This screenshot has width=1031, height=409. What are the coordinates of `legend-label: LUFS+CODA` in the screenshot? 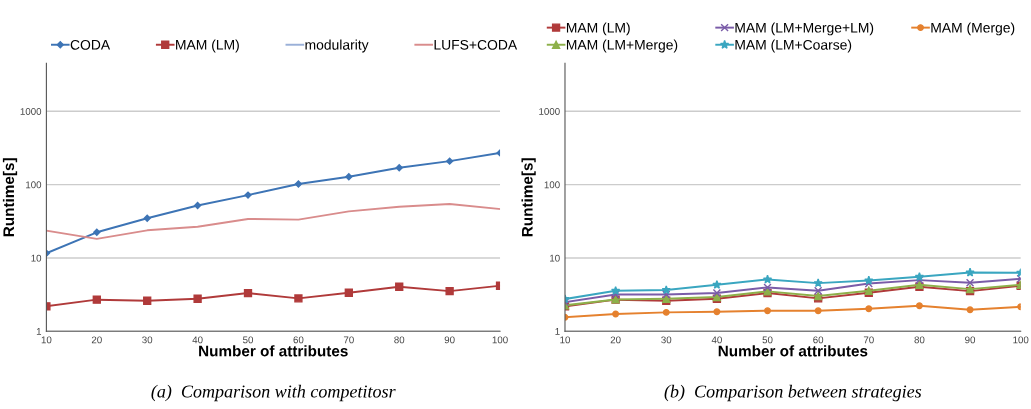 It's located at (476, 44).